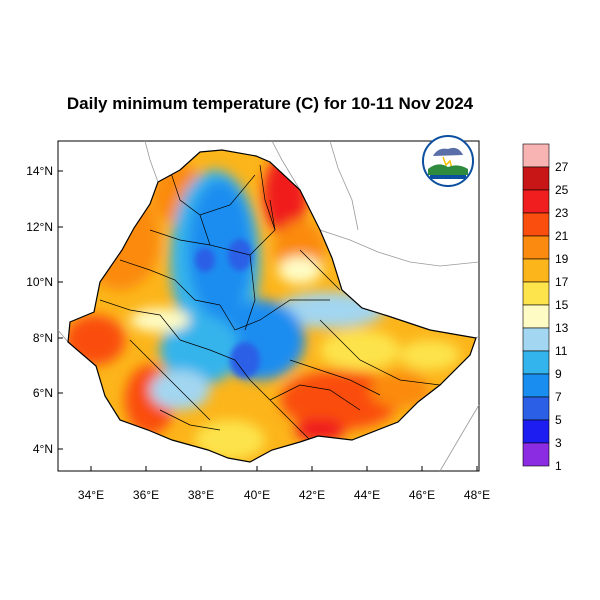 This screenshot has width=600, height=600. What do you see at coordinates (367, 495) in the screenshot?
I see `x-tick-label: 44°E` at bounding box center [367, 495].